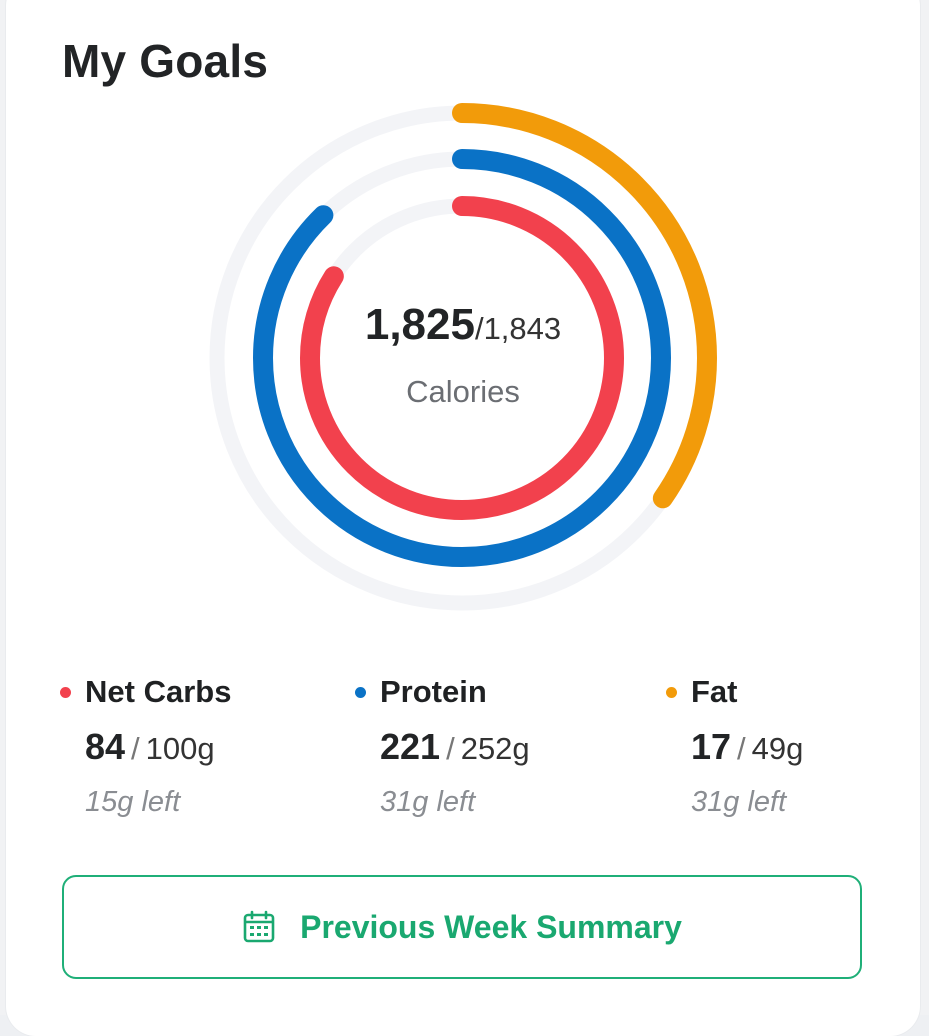 The height and width of the screenshot is (1036, 929). What do you see at coordinates (133, 802) in the screenshot?
I see `macro-remaining: 15g left` at bounding box center [133, 802].